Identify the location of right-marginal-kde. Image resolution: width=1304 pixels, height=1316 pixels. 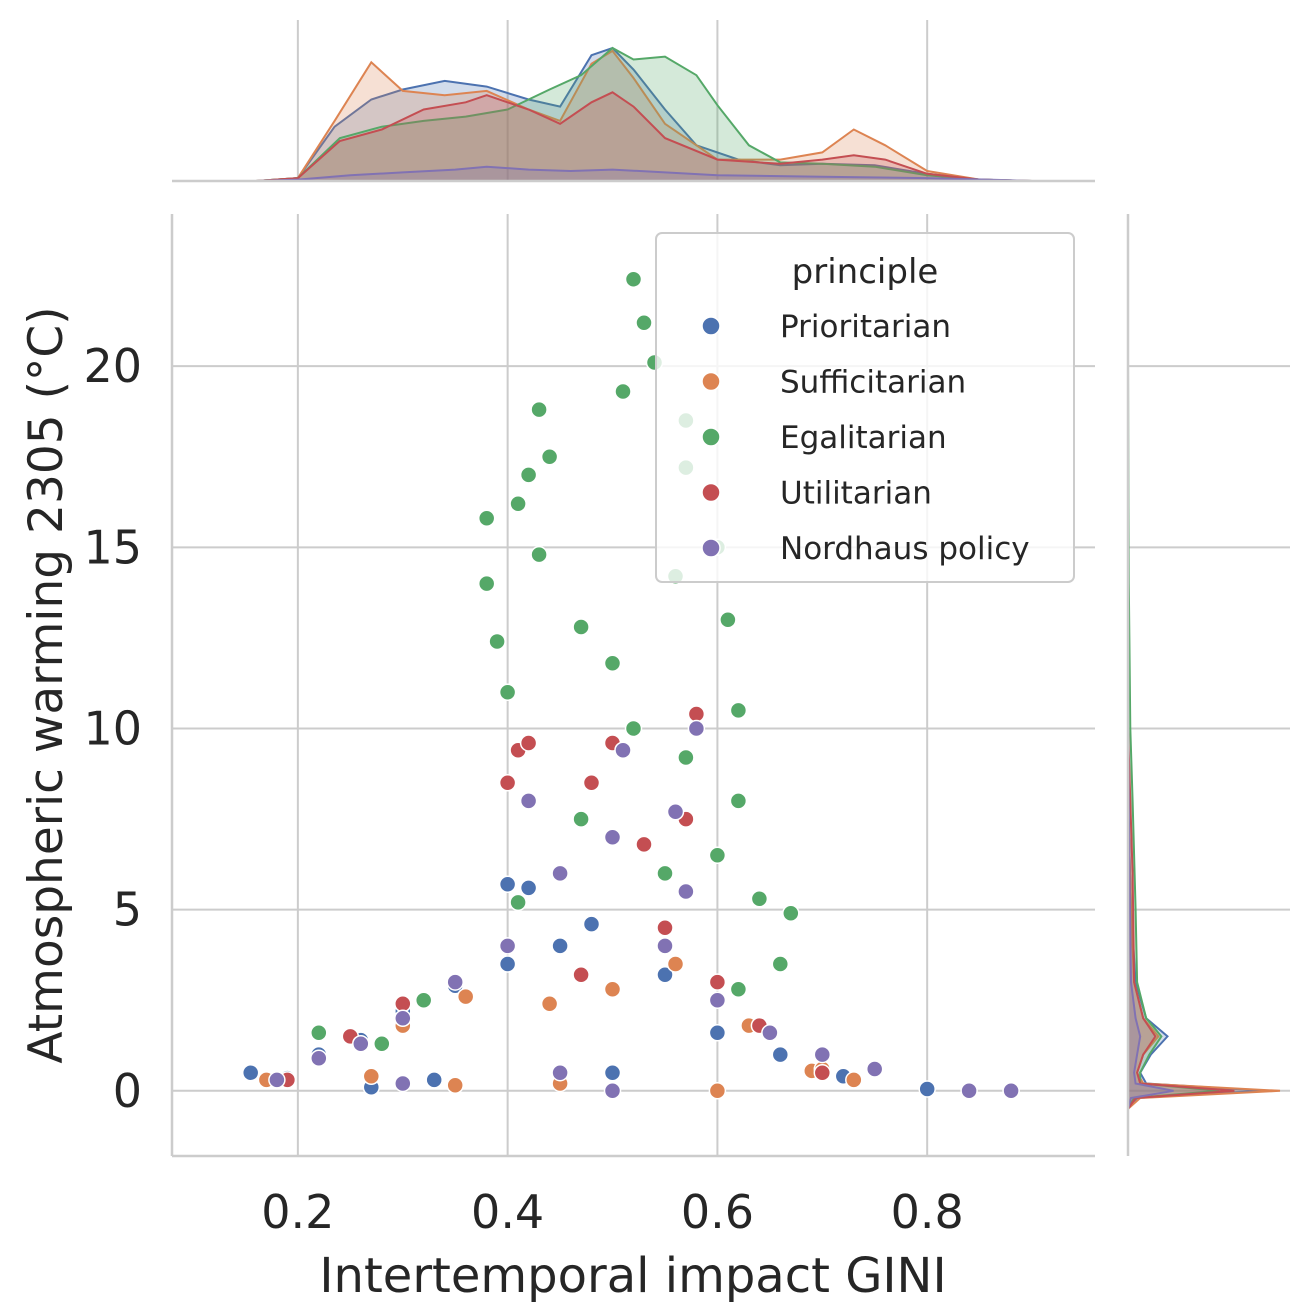
(1204, 739).